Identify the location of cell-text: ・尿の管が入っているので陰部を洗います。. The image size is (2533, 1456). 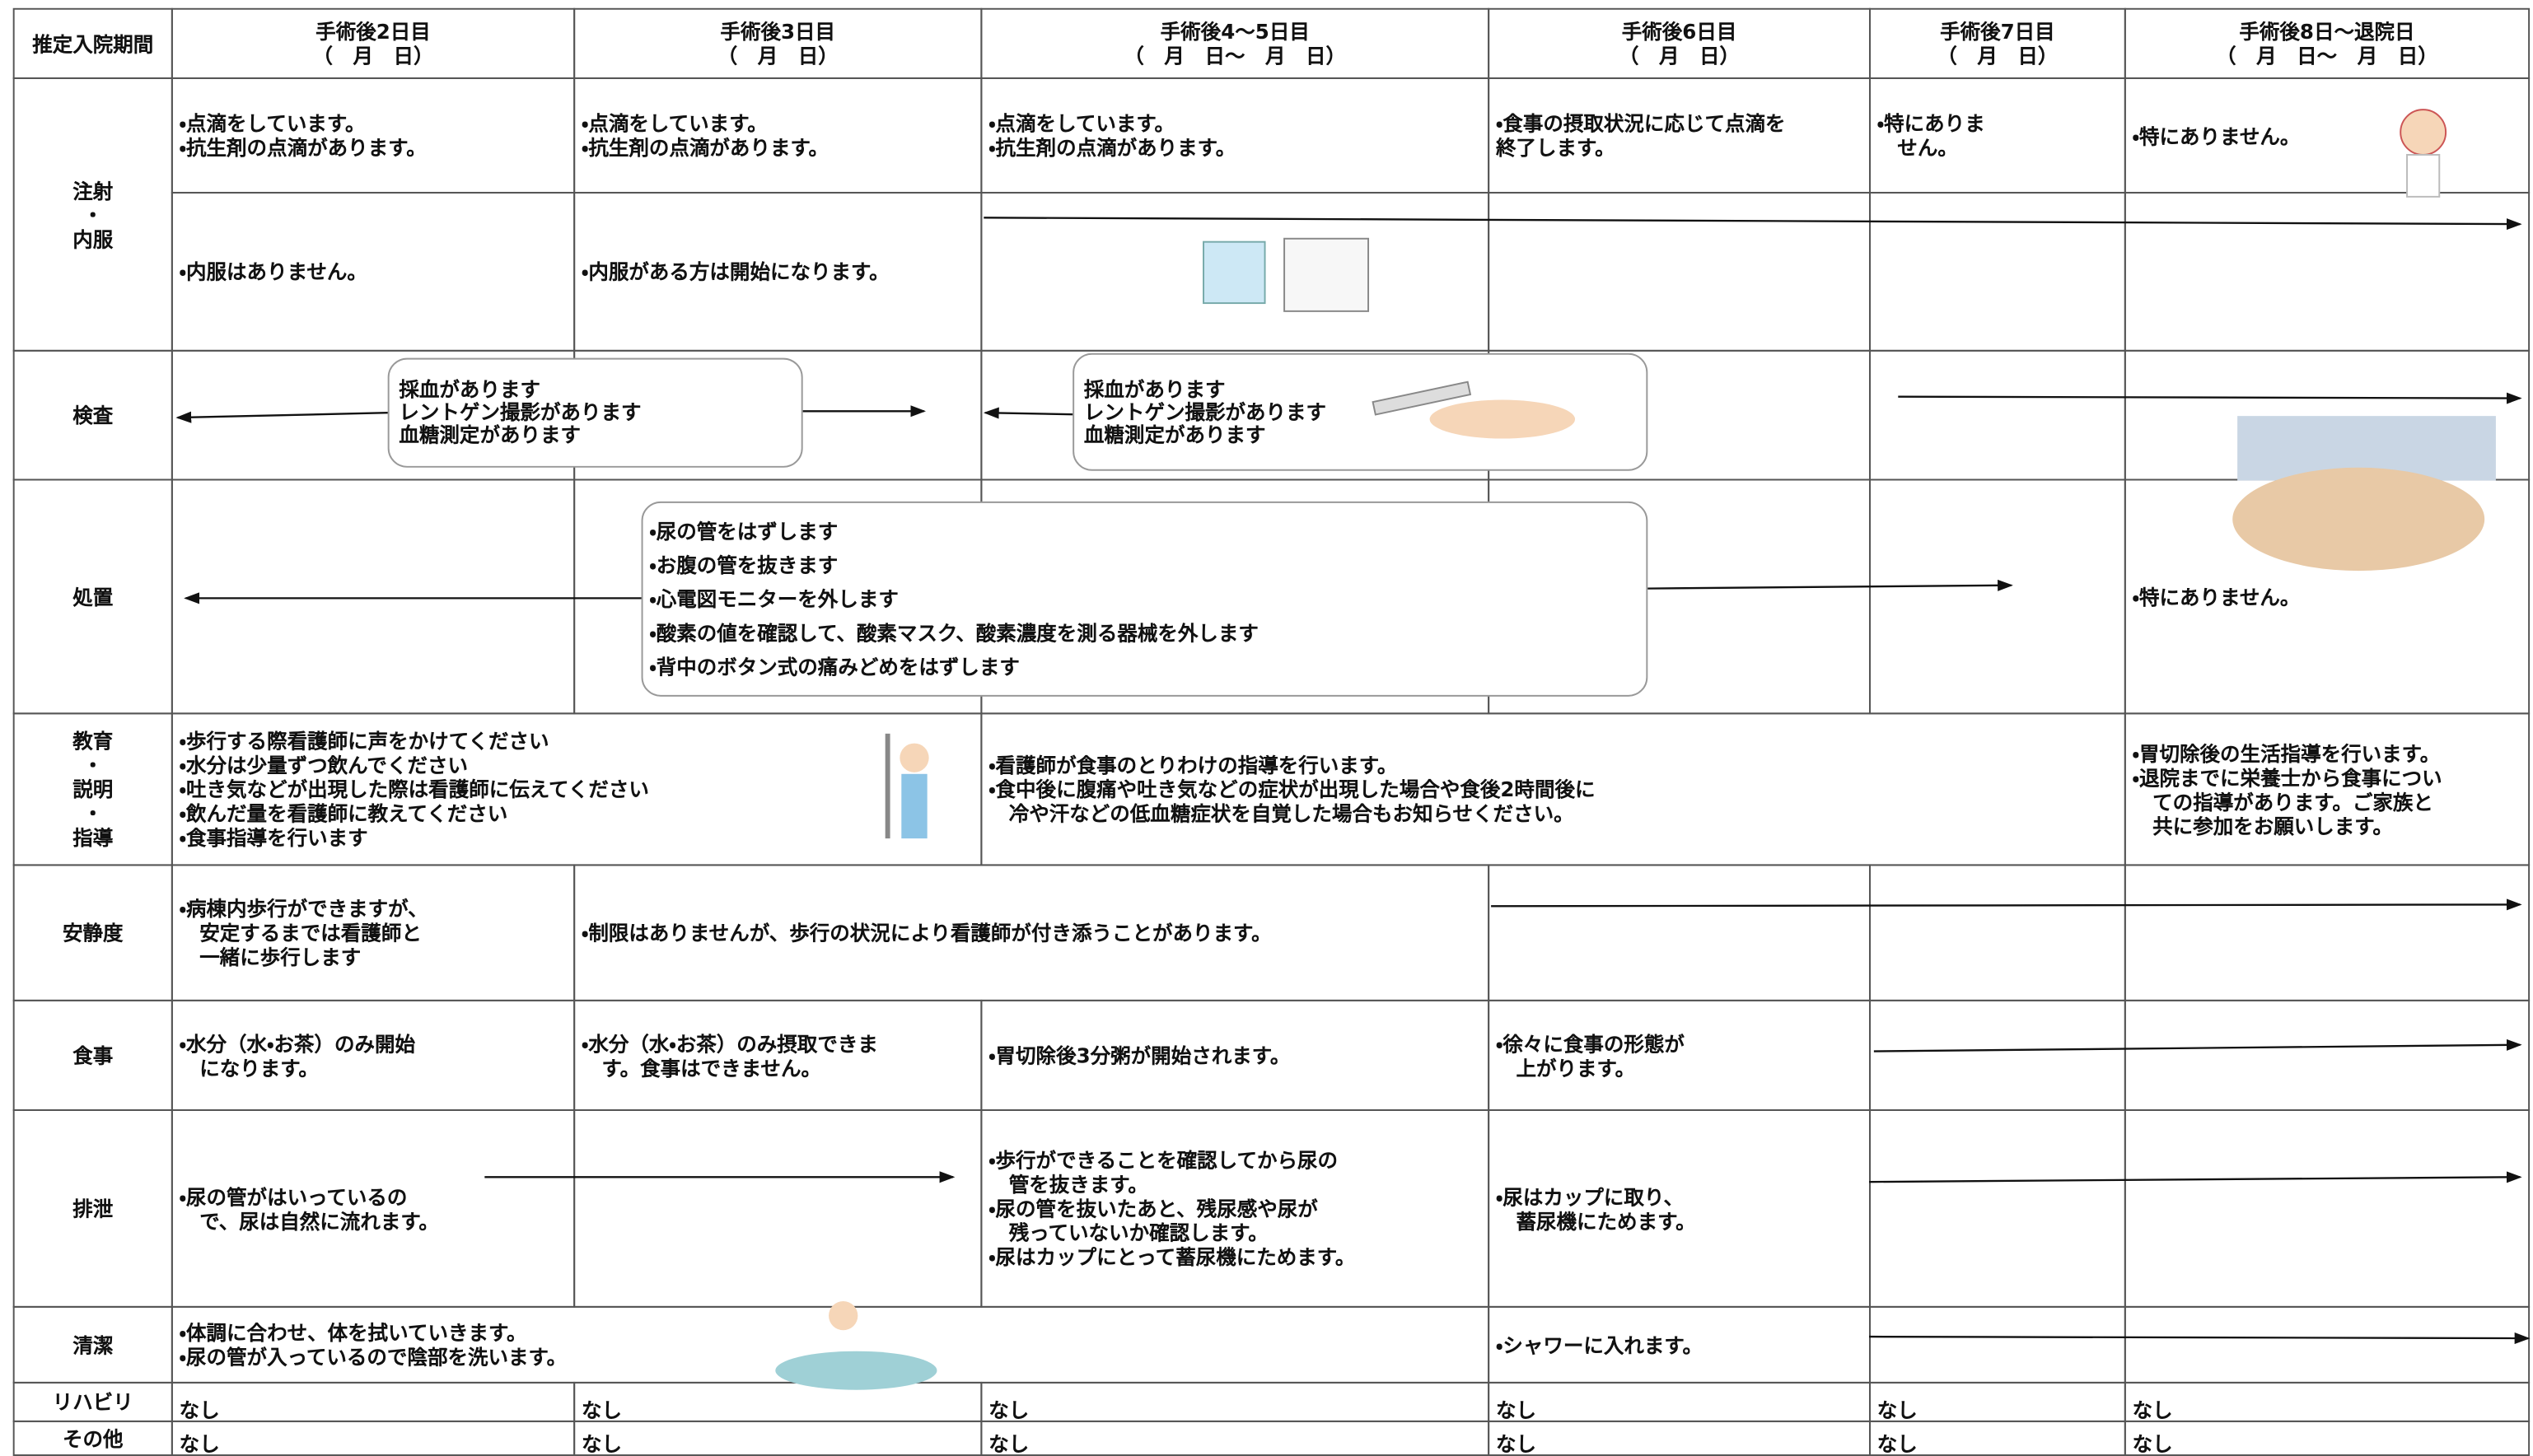
(373, 1357).